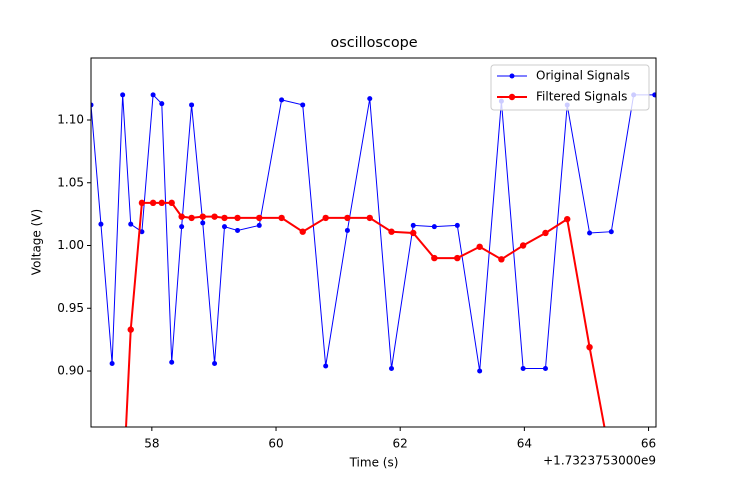  Describe the element at coordinates (37, 242) in the screenshot. I see `y-axis-label: Voltage (V)` at that location.